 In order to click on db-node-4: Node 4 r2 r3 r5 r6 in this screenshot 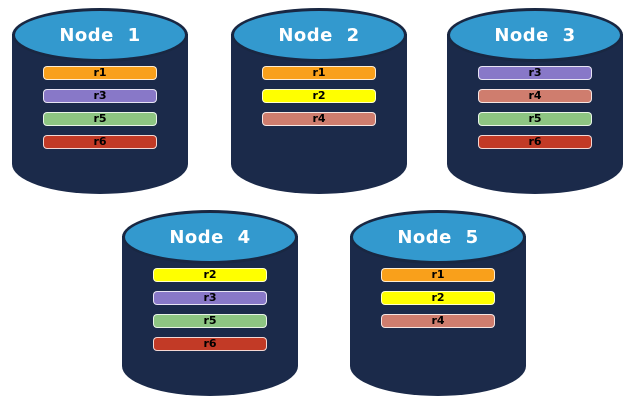, I will do `click(210, 303)`.